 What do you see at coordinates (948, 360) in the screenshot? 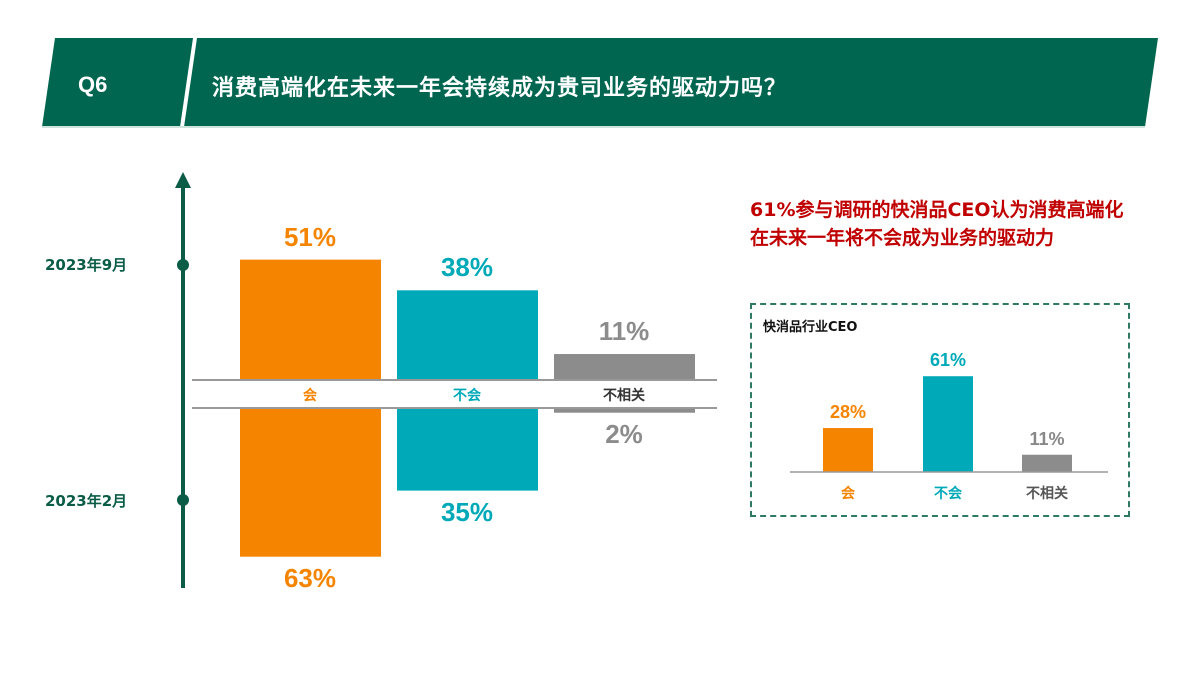
I see `ceo-data-label: 61%` at bounding box center [948, 360].